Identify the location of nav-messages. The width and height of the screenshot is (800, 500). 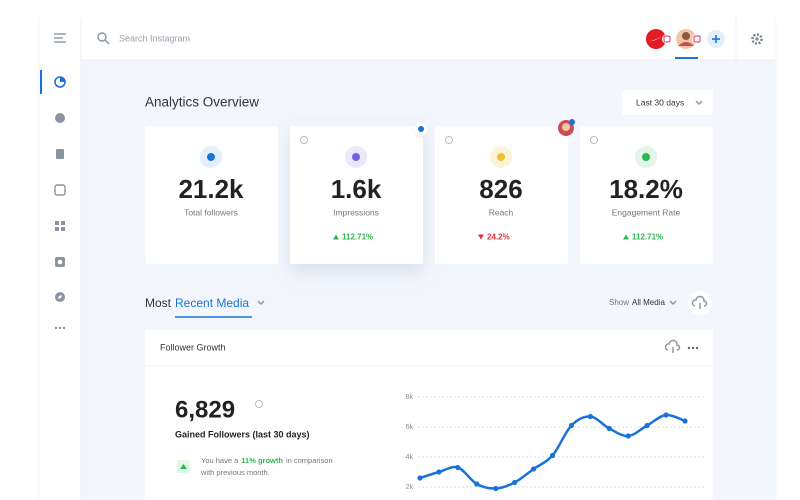
(60, 118).